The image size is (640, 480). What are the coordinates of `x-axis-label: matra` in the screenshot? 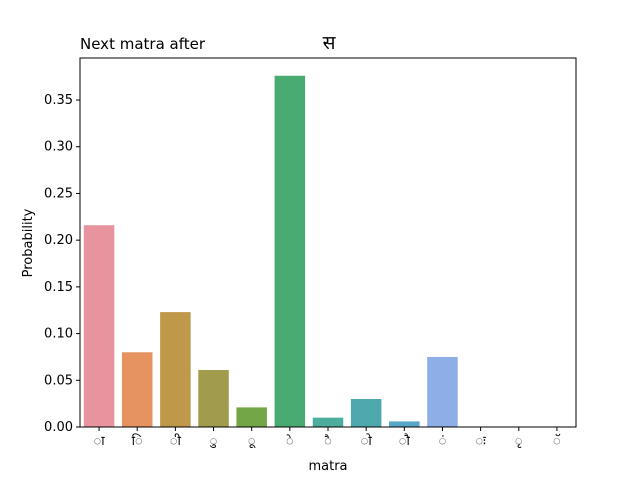 It's located at (327, 466).